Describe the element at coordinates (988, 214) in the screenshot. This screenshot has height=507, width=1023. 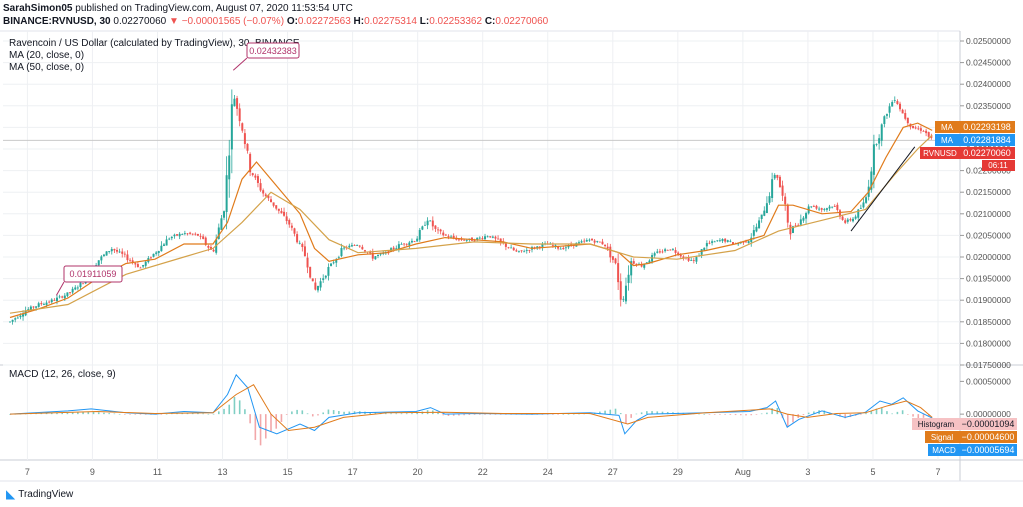
I see `price-tick-label: 0.02100000` at that location.